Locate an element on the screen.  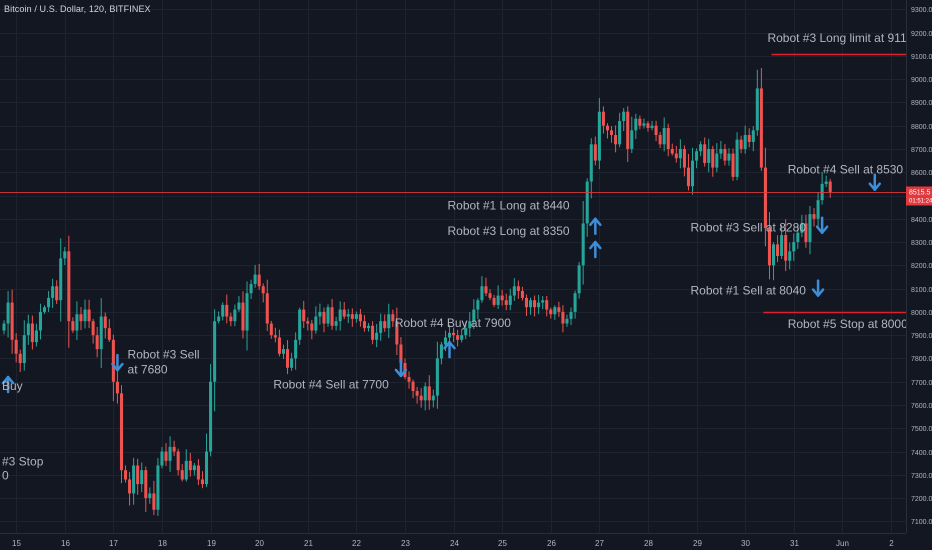
x-tick-label: 28 is located at coordinates (648, 543).